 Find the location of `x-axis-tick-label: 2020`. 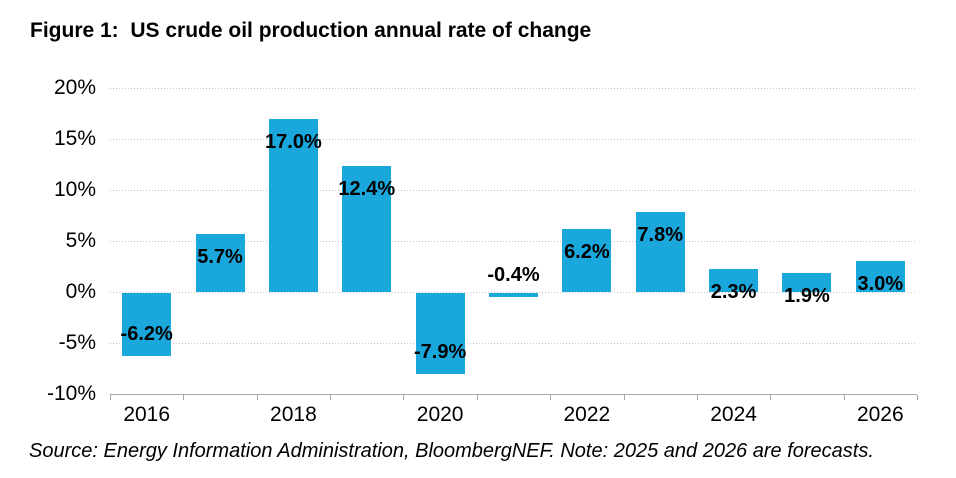

x-axis-tick-label: 2020 is located at coordinates (440, 414).